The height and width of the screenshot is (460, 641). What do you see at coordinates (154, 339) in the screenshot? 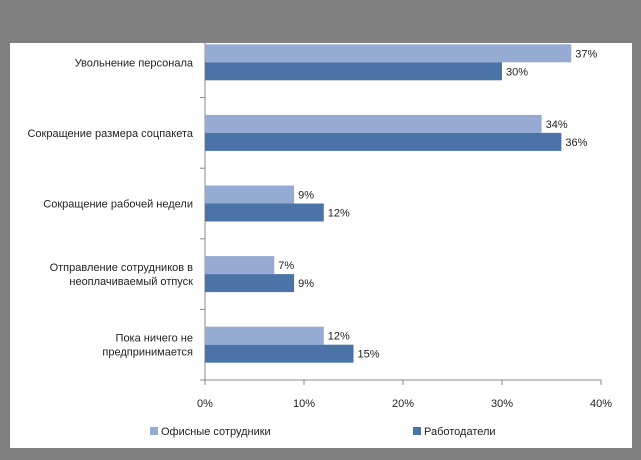
I see `category-label: Пока ничего не` at bounding box center [154, 339].